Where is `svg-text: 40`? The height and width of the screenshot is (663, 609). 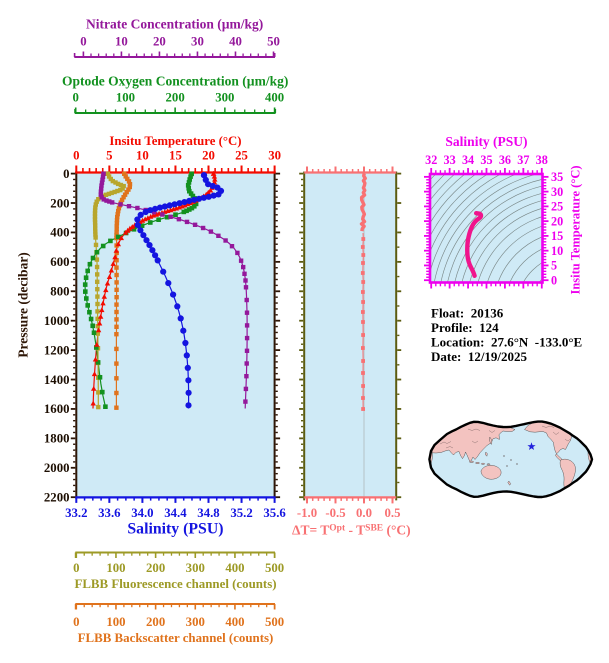
svg-text: 40 is located at coordinates (235, 42).